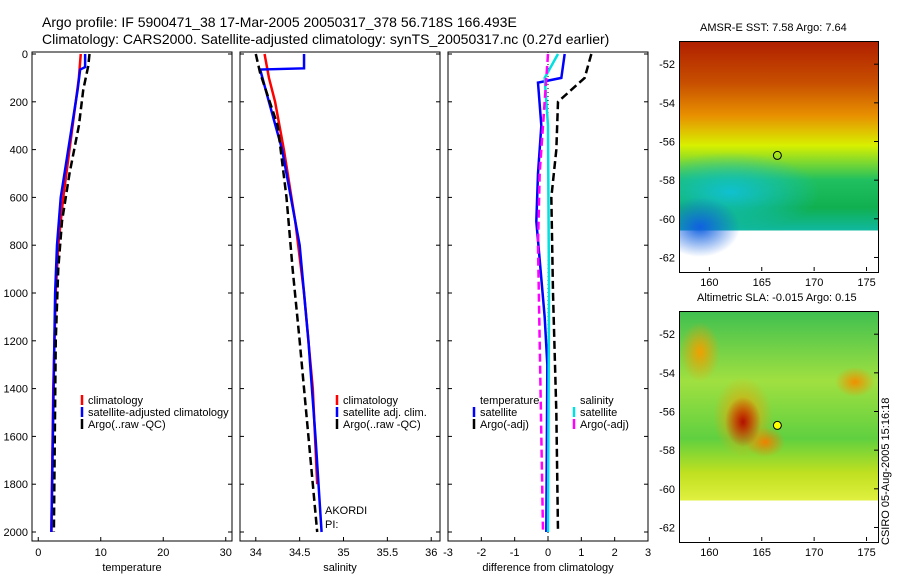 This screenshot has height=580, width=900. I want to click on y-tick-label: 1200, so click(16, 342).